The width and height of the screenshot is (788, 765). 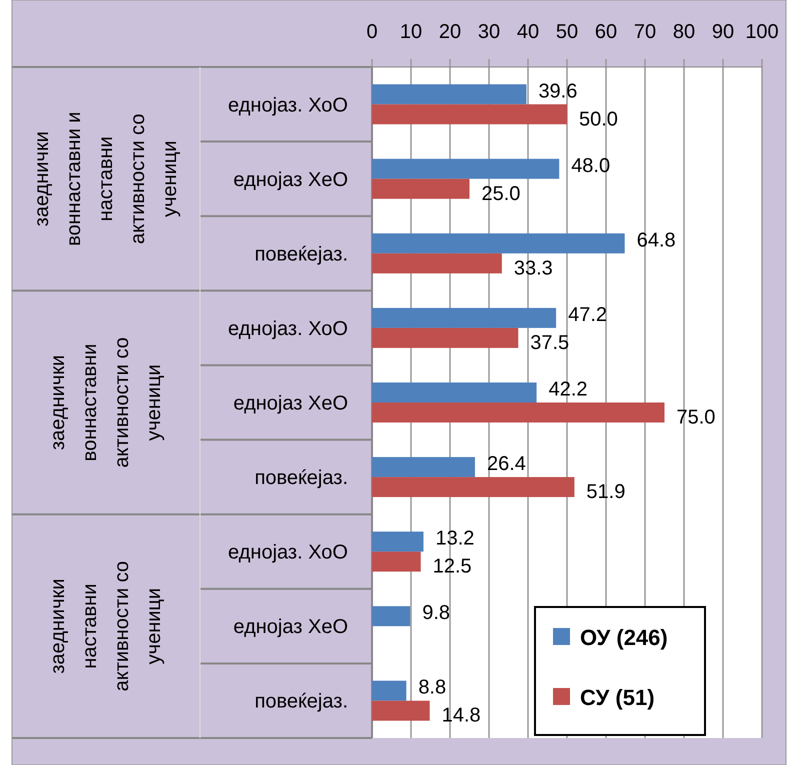 What do you see at coordinates (450, 32) in the screenshot?
I see `x-tick-label: 20` at bounding box center [450, 32].